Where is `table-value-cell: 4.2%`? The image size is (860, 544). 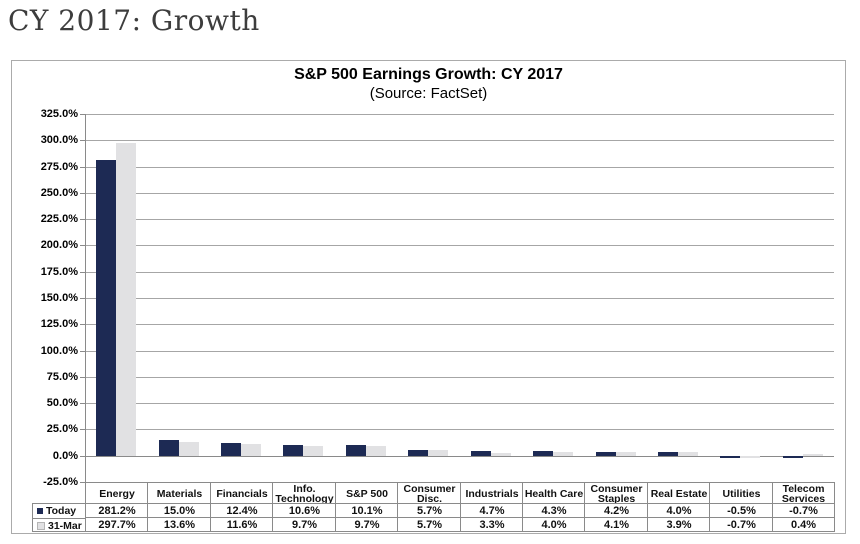 table-value-cell: 4.2% is located at coordinates (616, 510).